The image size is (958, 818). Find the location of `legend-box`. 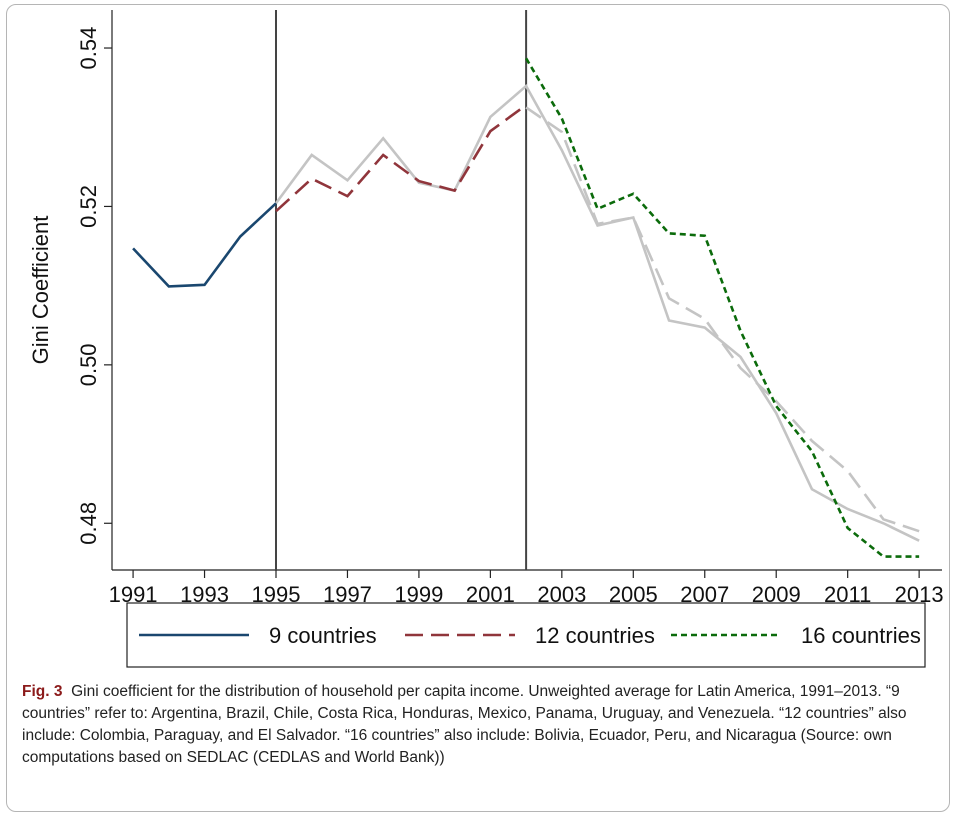

legend-box is located at coordinates (526, 635).